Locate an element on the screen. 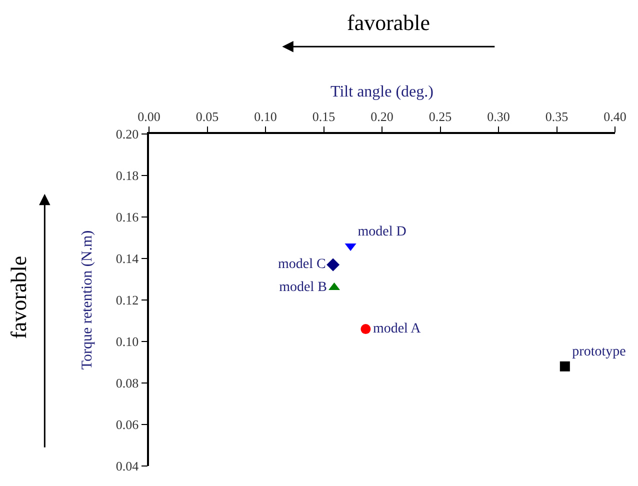 The width and height of the screenshot is (638, 486). x-tick-label: 0.25 is located at coordinates (440, 116).